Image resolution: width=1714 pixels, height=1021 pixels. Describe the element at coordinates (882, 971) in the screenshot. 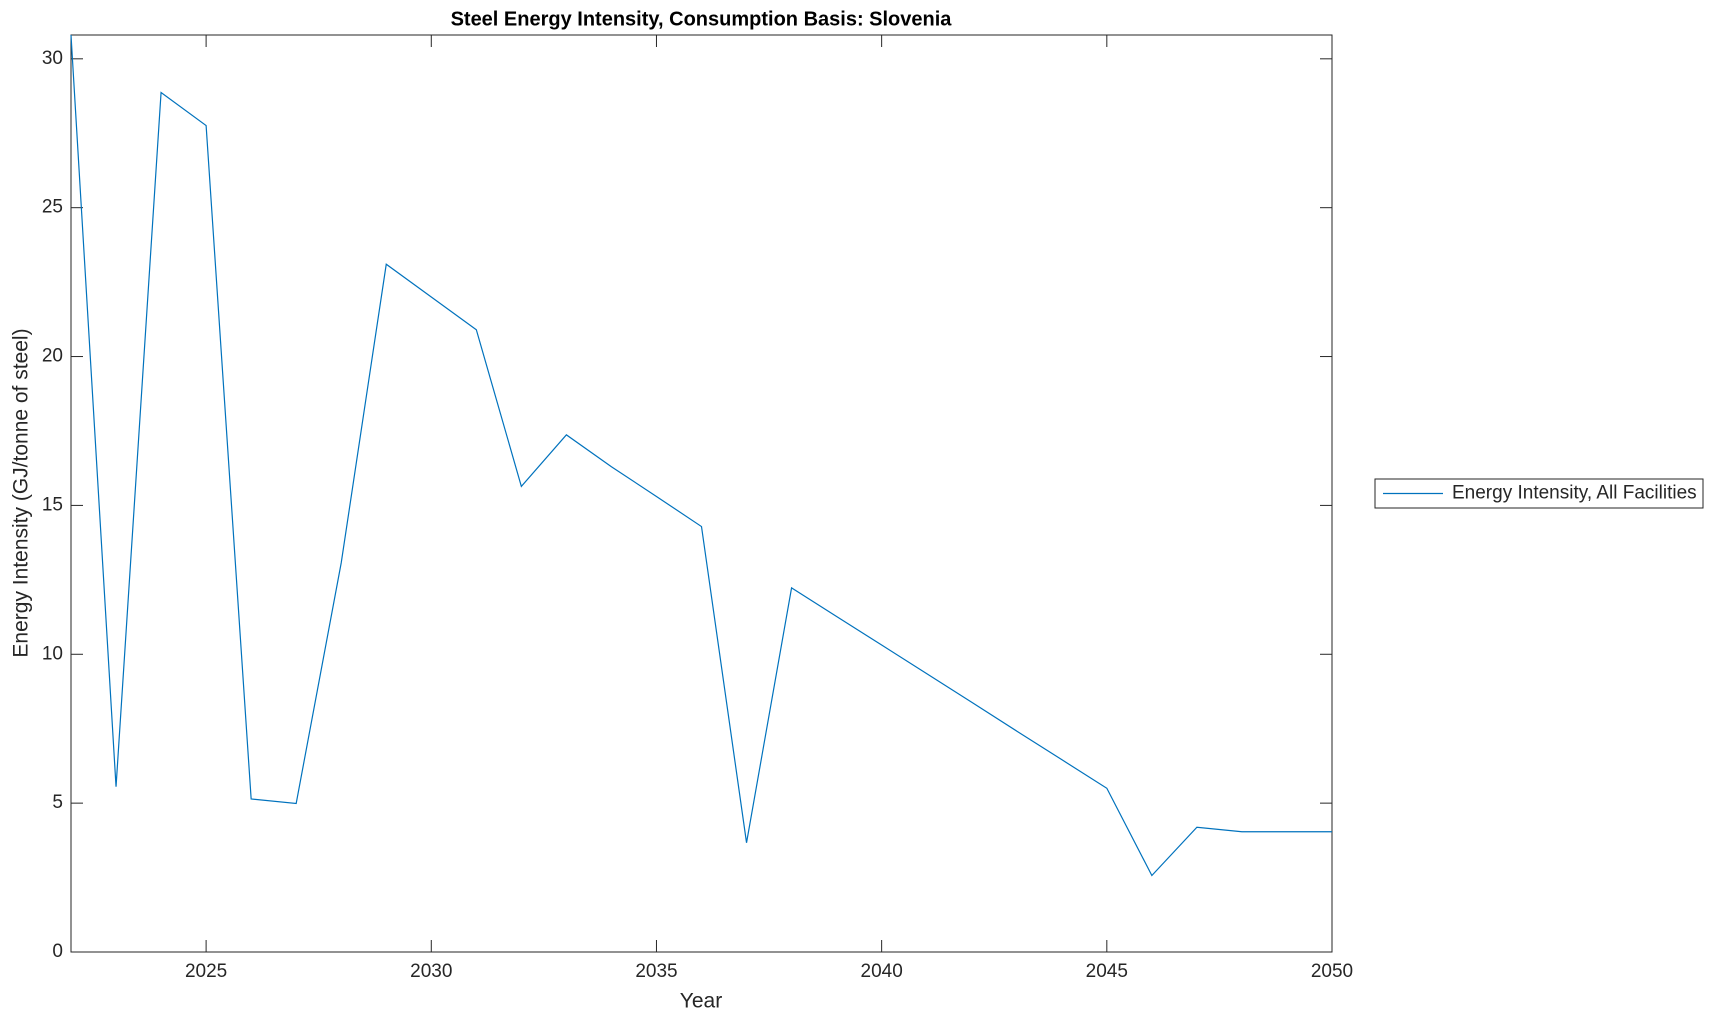

I see `x-tick-label: 2040` at that location.